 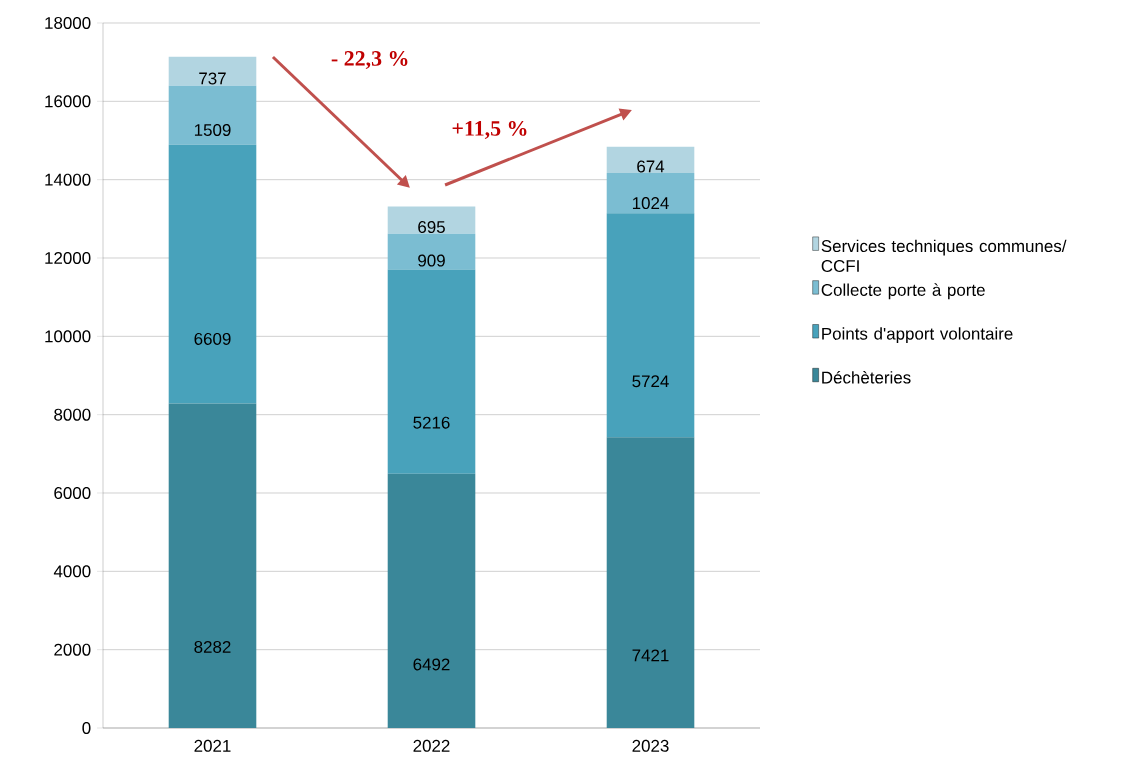 I want to click on y-tick-label: 14000, so click(x=68, y=179).